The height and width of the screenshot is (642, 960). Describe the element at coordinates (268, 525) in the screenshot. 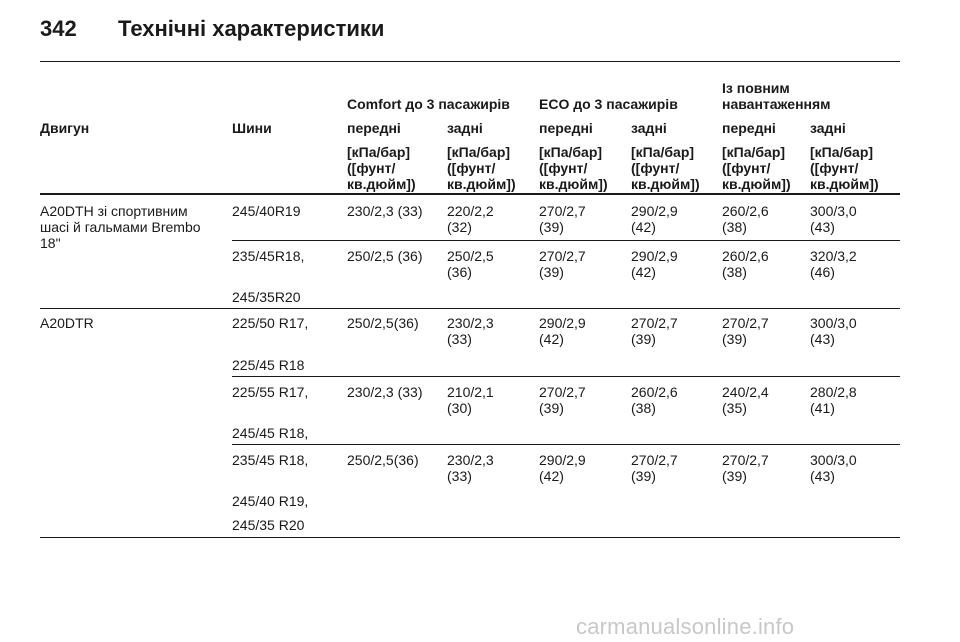

I see `tyre-size: 245/35 R20` at that location.